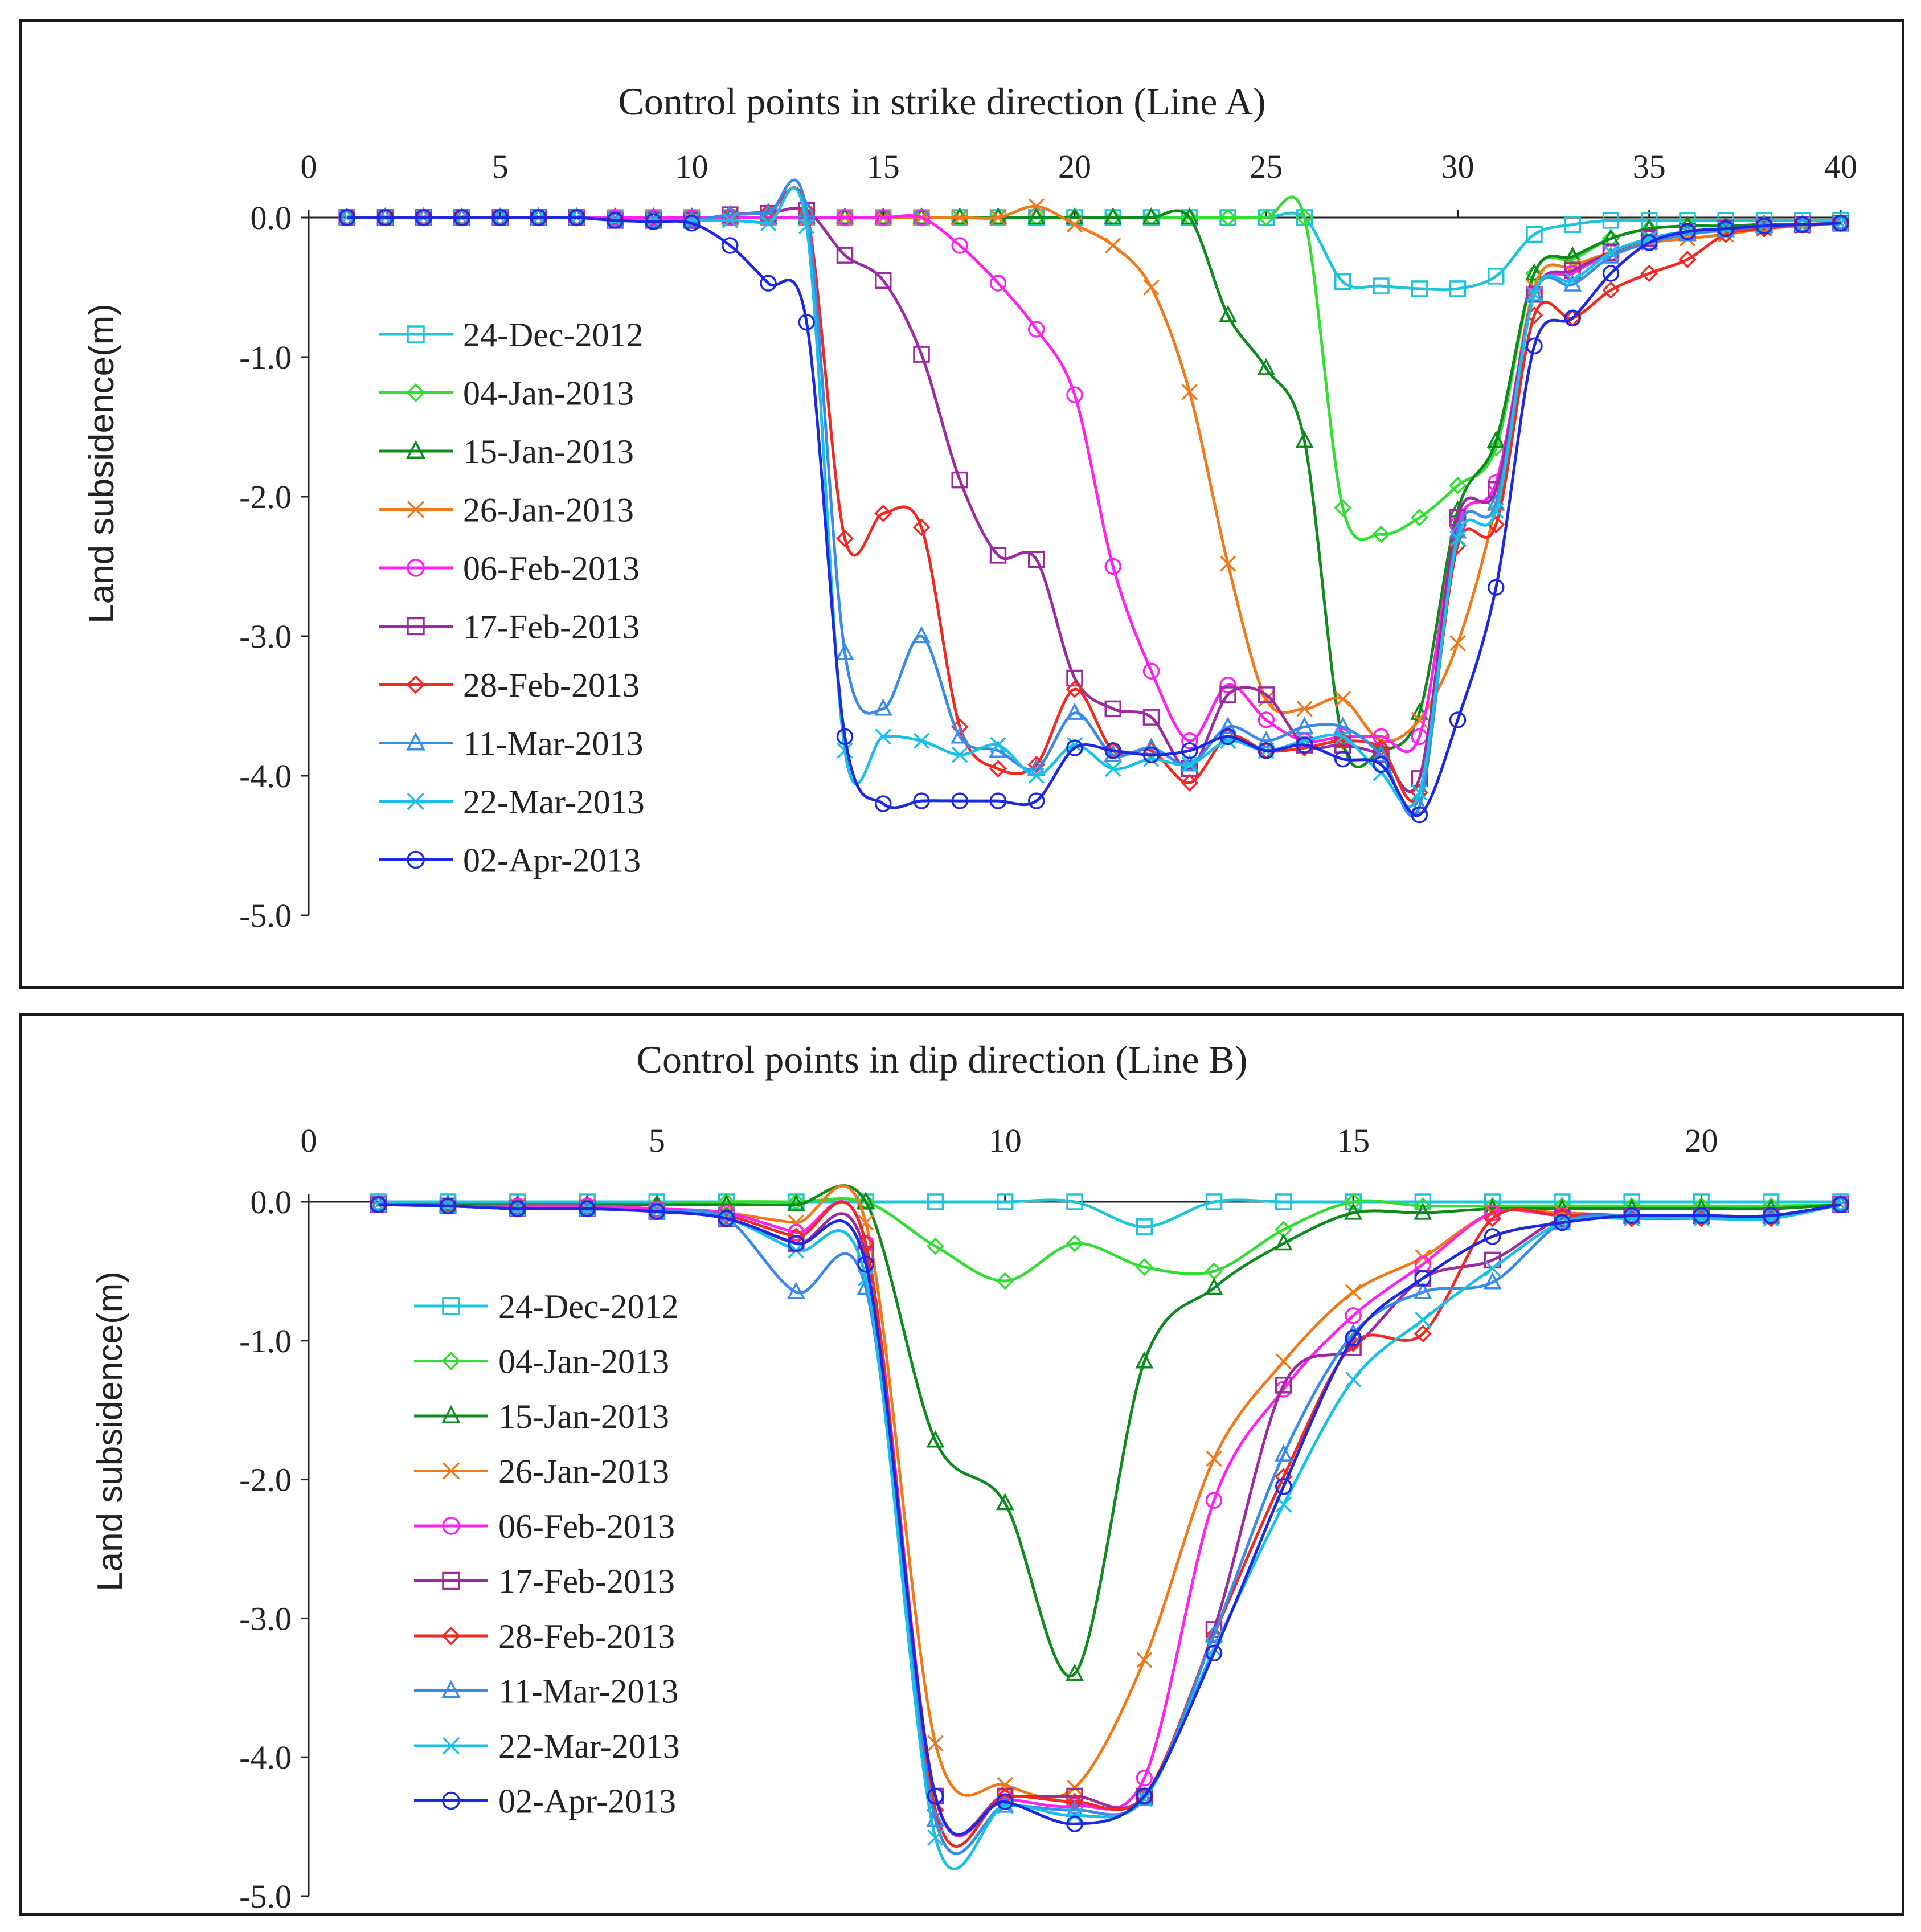  What do you see at coordinates (553, 335) in the screenshot?
I see `legend-label: 24-Dec-2012` at bounding box center [553, 335].